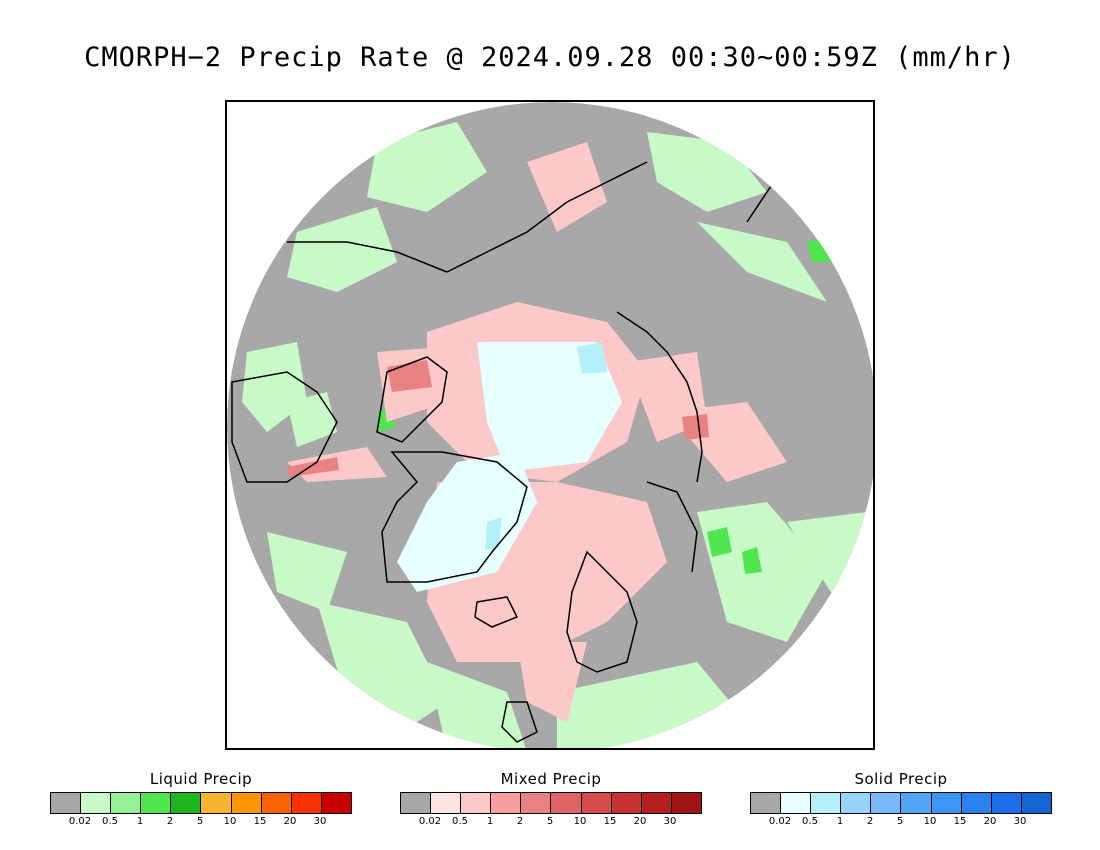 Image resolution: width=1100 pixels, height=850 pixels. What do you see at coordinates (547, 217) in the screenshot?
I see `siberia-coast-east` at bounding box center [547, 217].